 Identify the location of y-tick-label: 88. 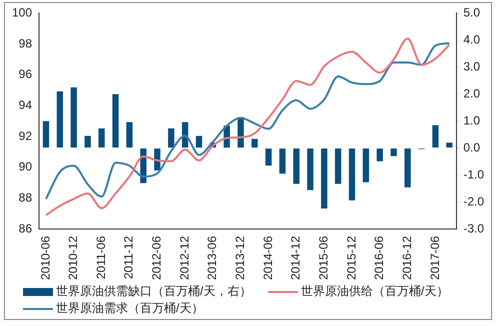
(25, 197).